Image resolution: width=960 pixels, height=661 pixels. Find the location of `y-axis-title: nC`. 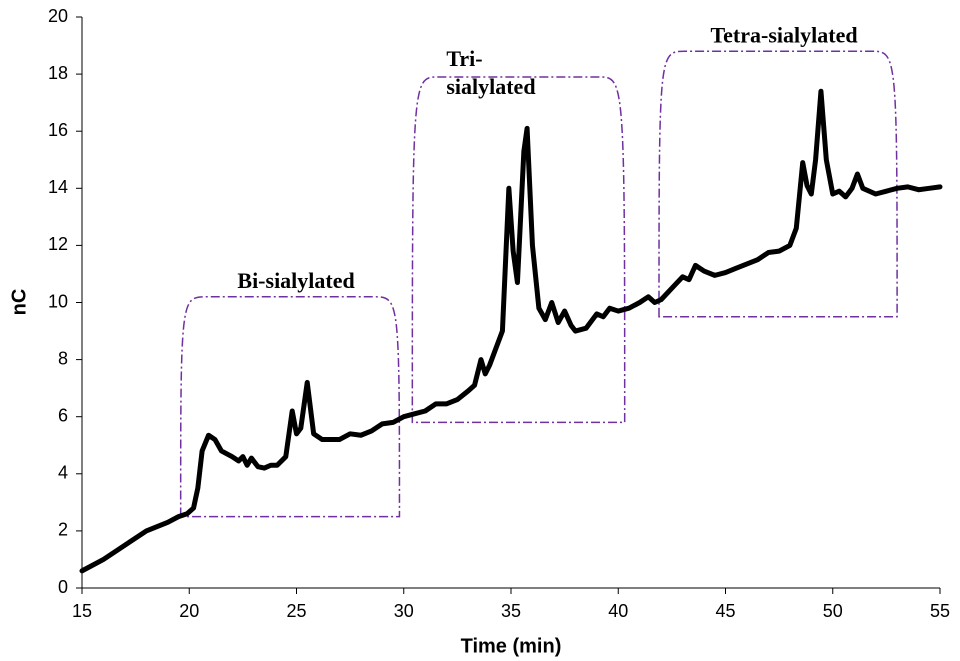

y-axis-title: nC is located at coordinates (19, 302).